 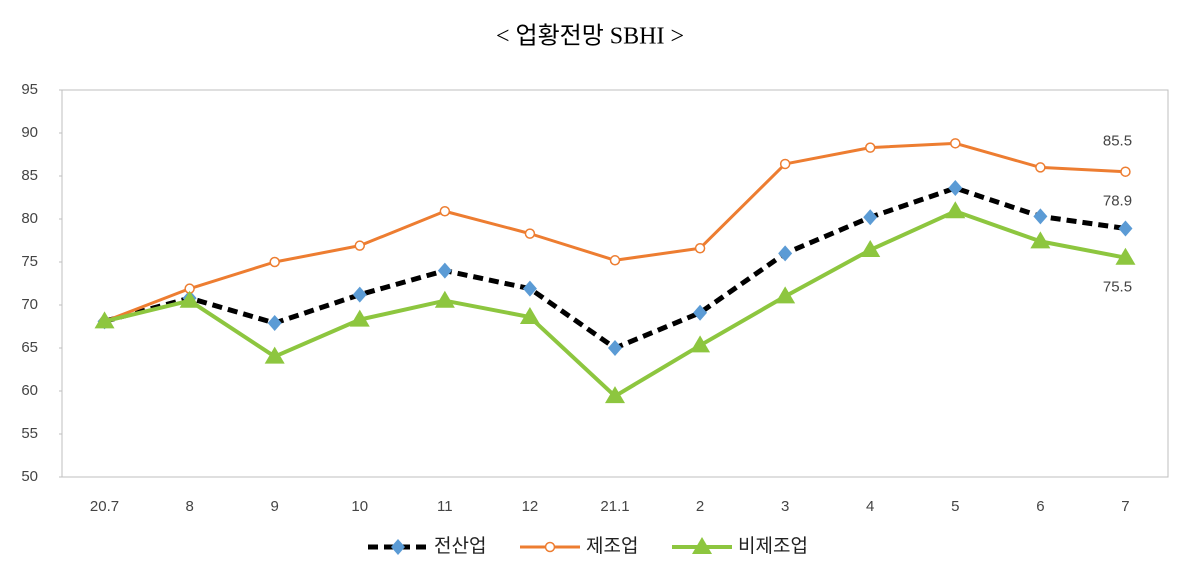 I want to click on y-tick-label: 65, so click(x=29, y=347).